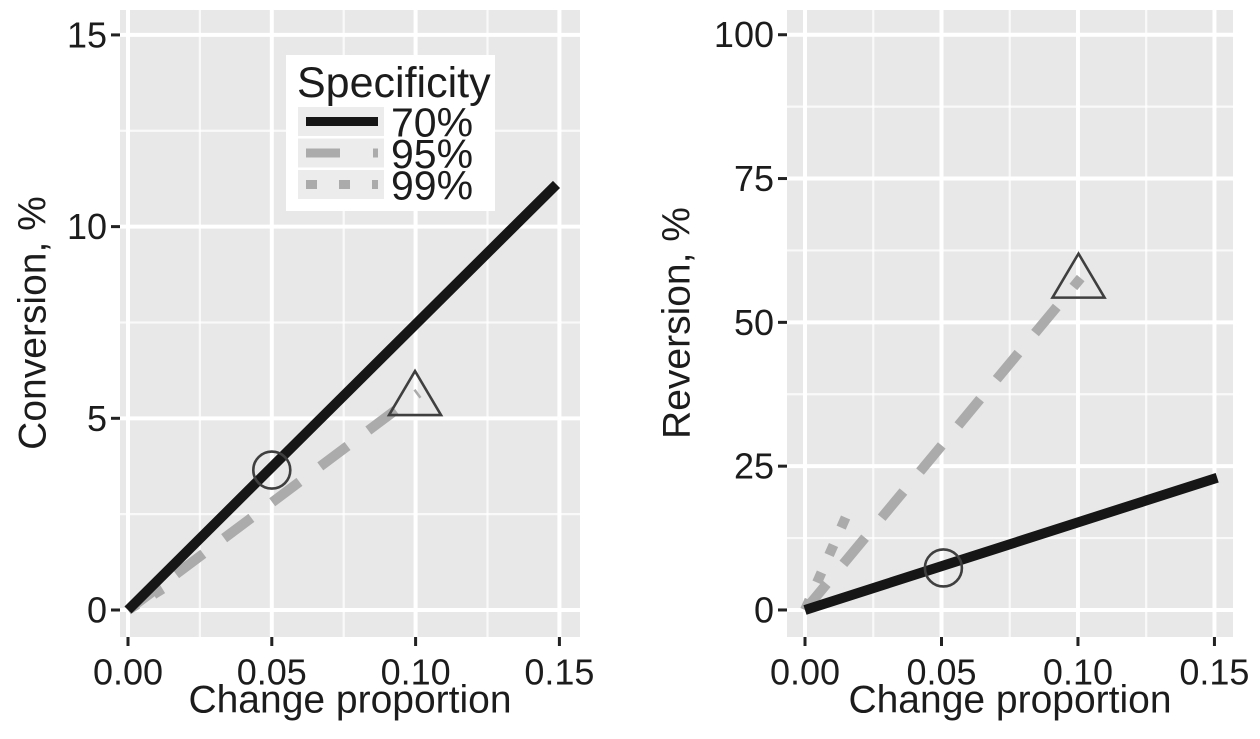  Describe the element at coordinates (394, 83) in the screenshot. I see `legend-title: Specificity` at that location.